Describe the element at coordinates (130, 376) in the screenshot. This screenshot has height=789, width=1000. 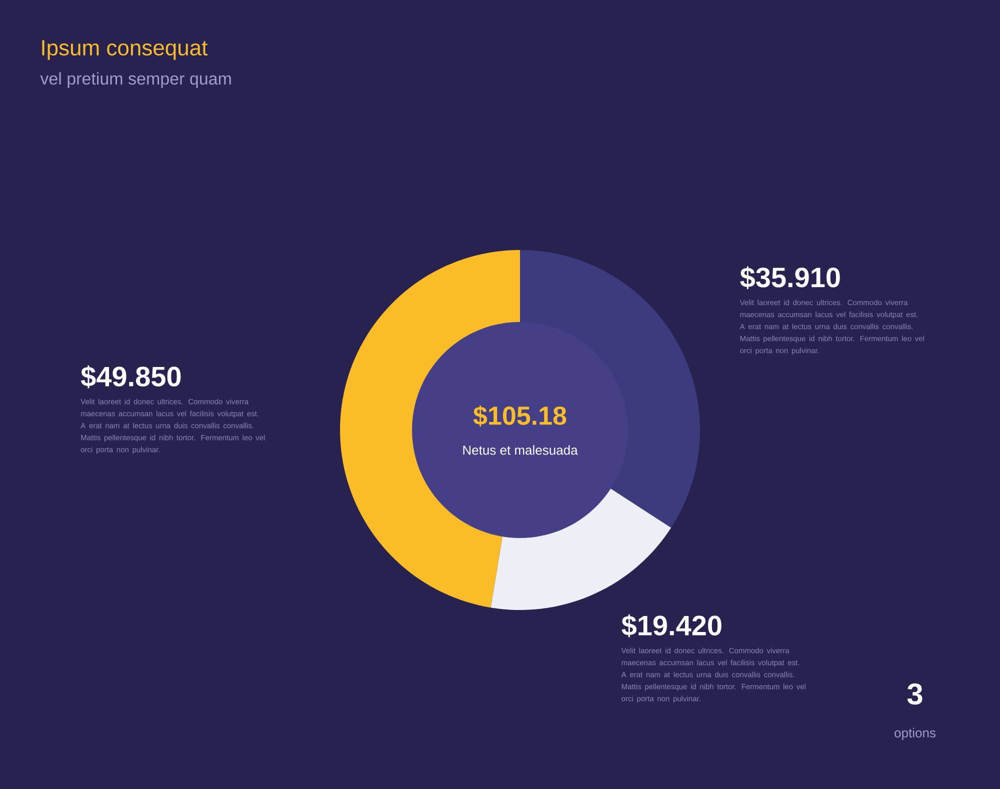
I see `data-label: $49.850` at that location.